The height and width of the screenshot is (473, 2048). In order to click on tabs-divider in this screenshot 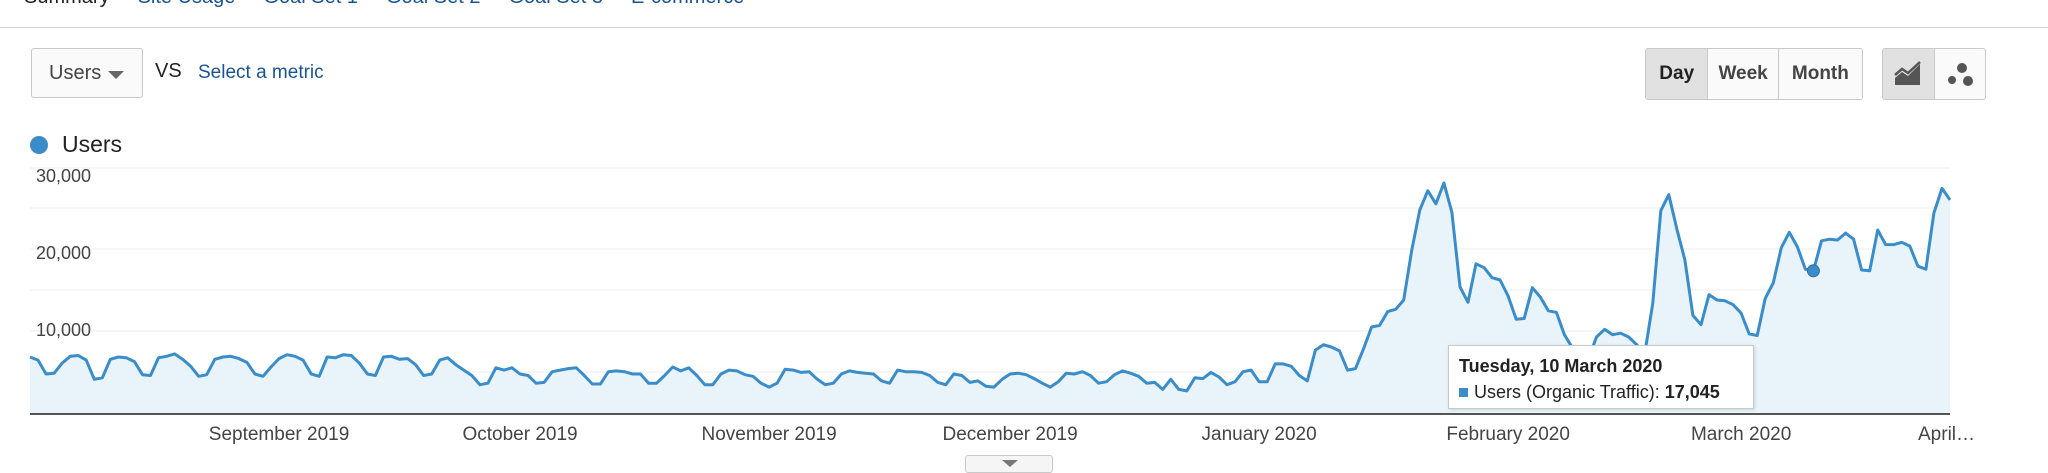, I will do `click(1024, 27)`.